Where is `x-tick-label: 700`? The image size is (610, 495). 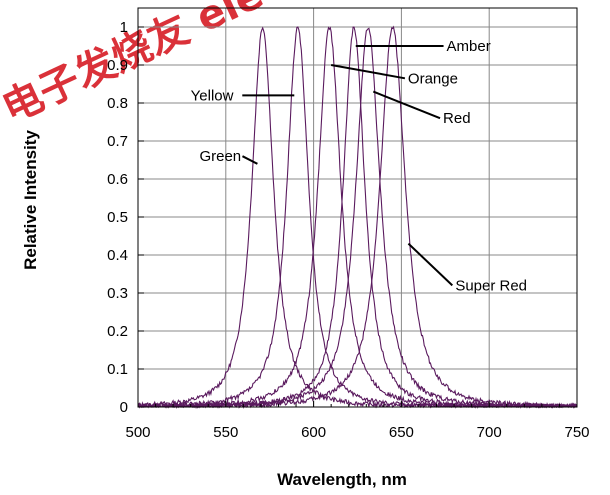
x-tick-label: 700 is located at coordinates (489, 432).